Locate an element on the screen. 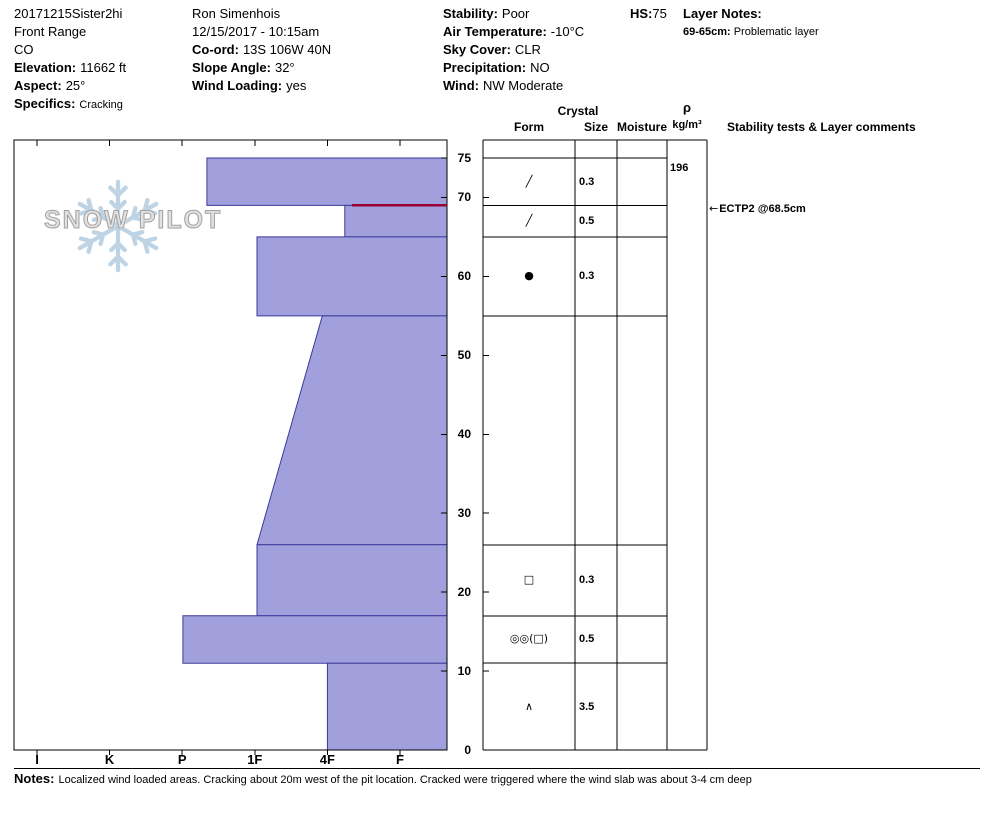 This screenshot has height=840, width=994. elevation-value: 11662 ft is located at coordinates (103, 67).